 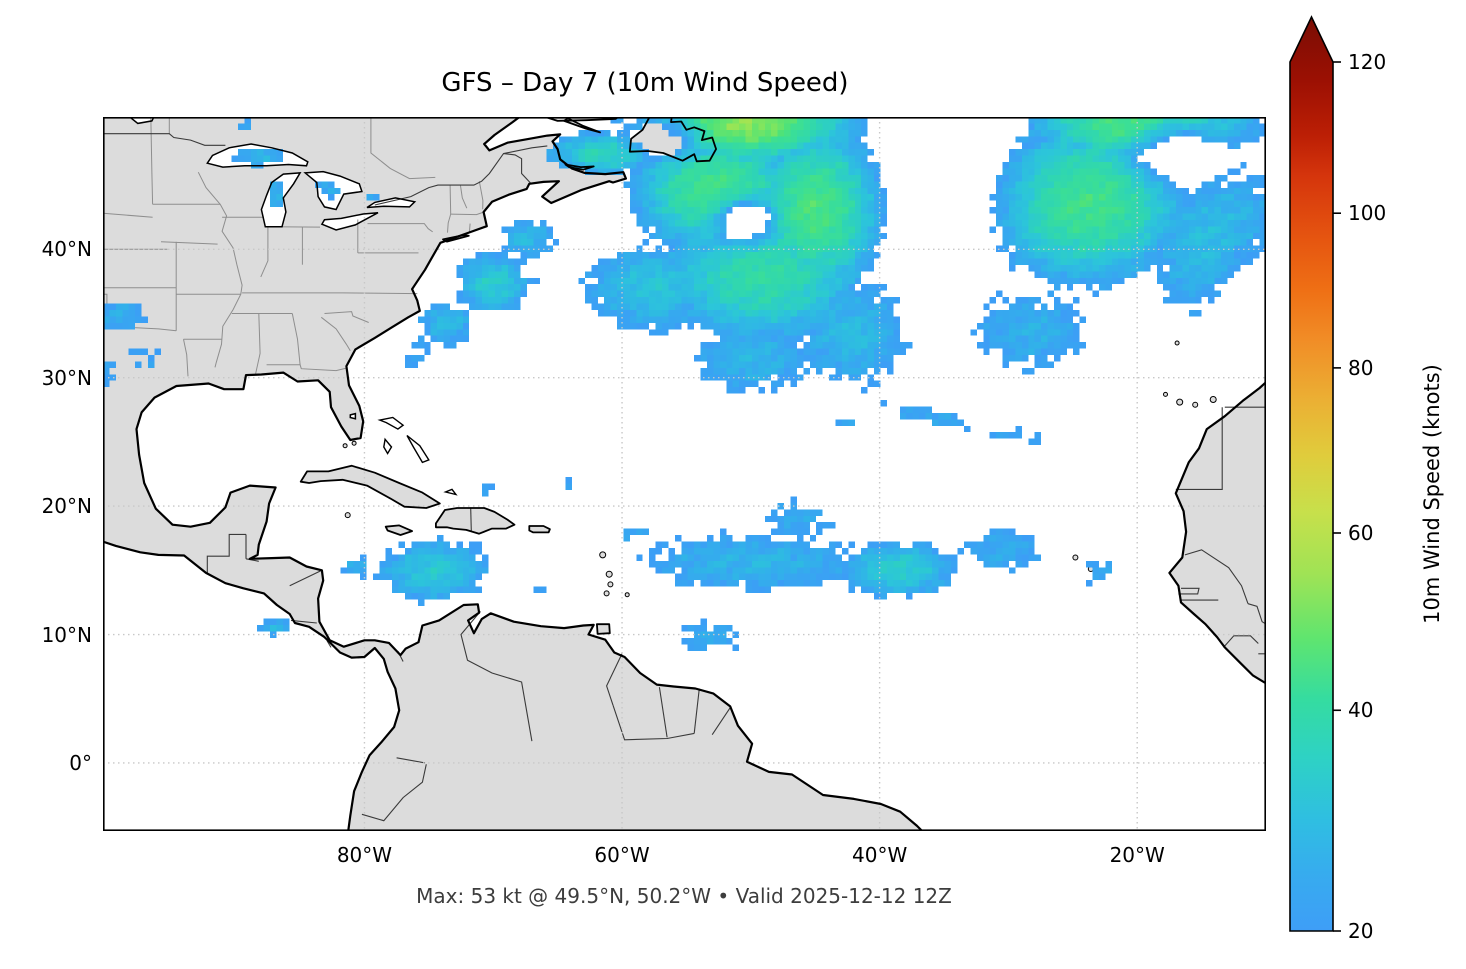 What do you see at coordinates (66, 249) in the screenshot?
I see `y-axis-tick: 40°N` at bounding box center [66, 249].